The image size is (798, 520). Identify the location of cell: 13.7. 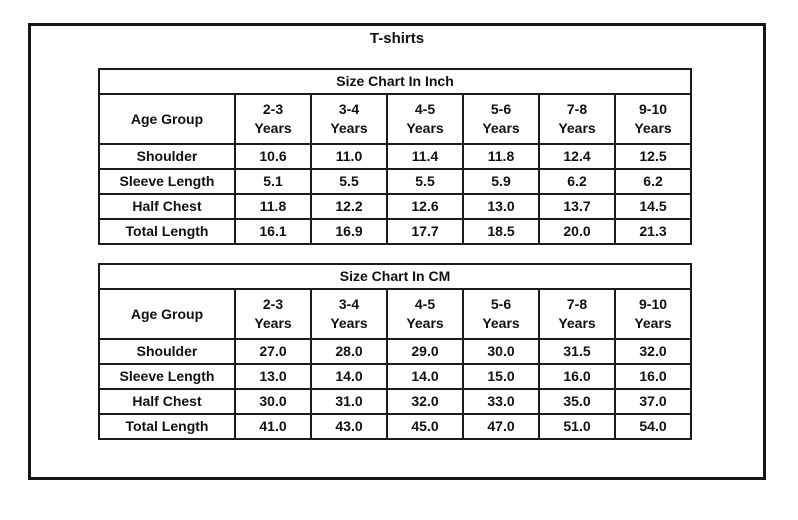
(577, 206).